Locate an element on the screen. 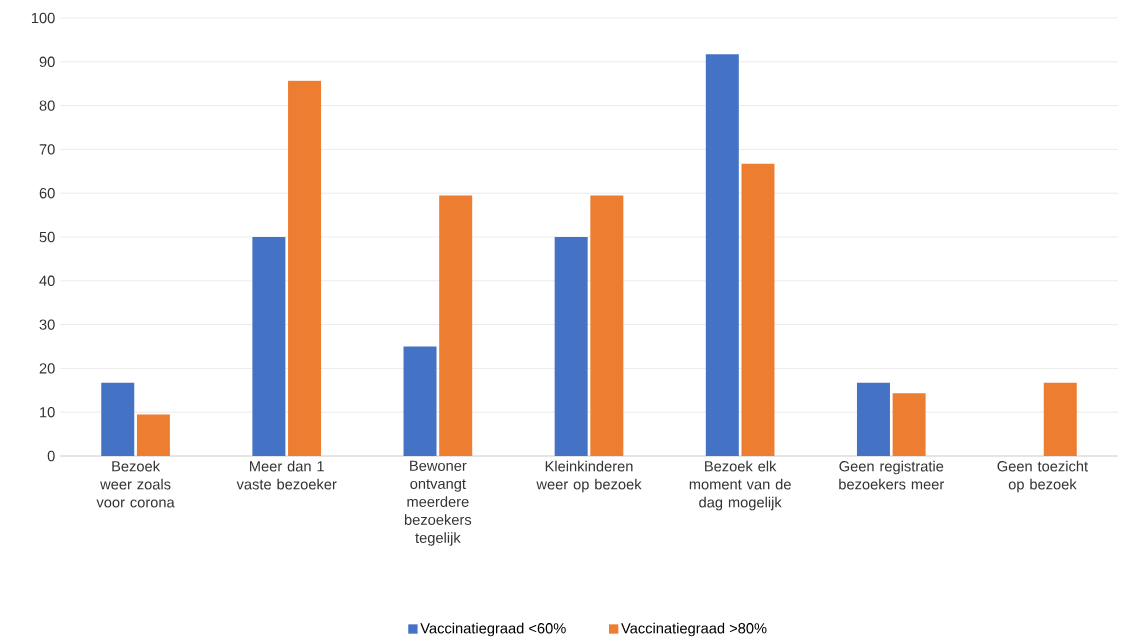  x-tick-label: Kleinkinderen weer op bezoek is located at coordinates (589, 476).